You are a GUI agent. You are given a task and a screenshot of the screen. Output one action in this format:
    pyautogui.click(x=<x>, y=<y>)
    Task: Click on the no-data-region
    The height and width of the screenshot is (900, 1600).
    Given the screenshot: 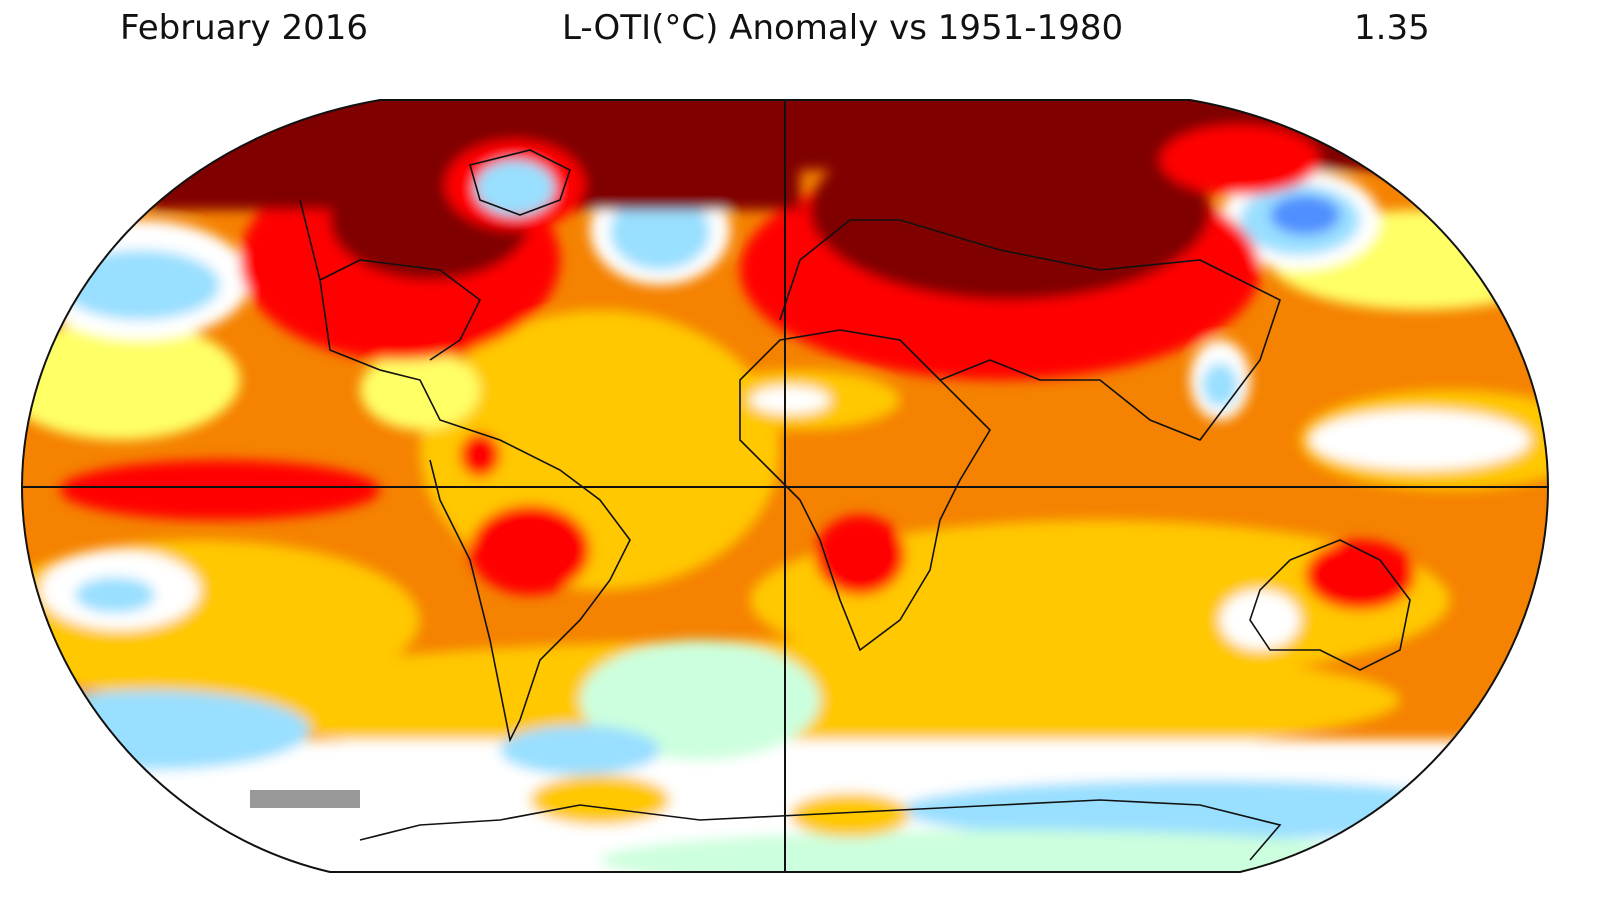 What is the action you would take?
    pyautogui.click(x=305, y=799)
    